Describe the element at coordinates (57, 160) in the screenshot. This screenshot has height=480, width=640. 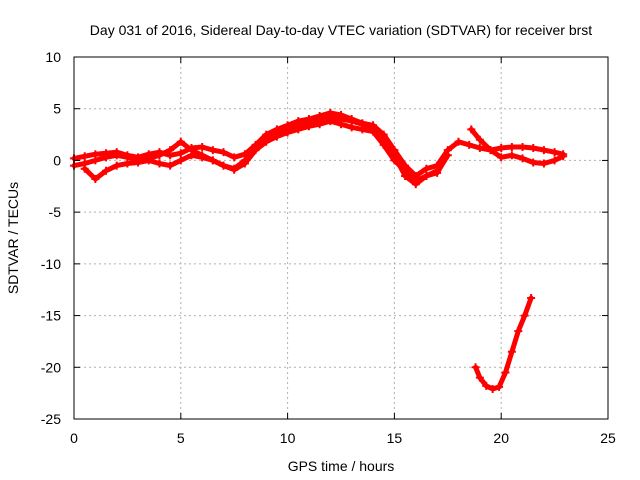
I see `y-tick-label: 0` at that location.